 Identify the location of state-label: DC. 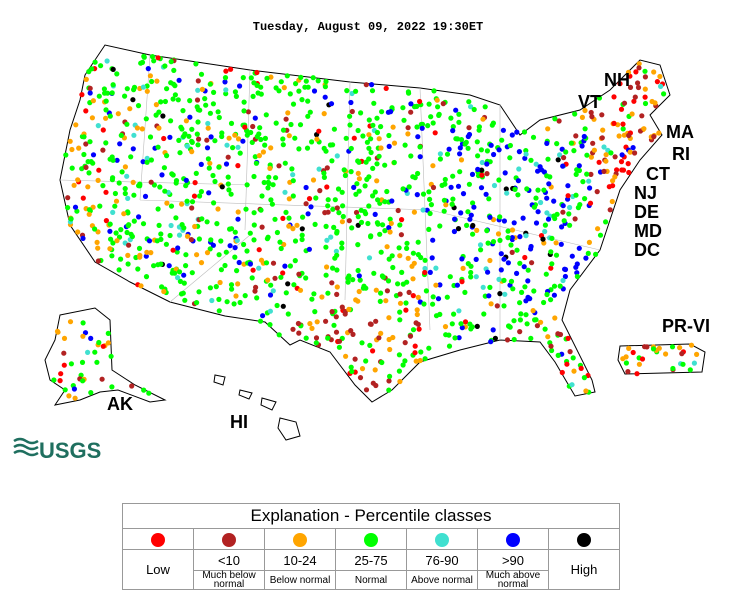
(647, 250).